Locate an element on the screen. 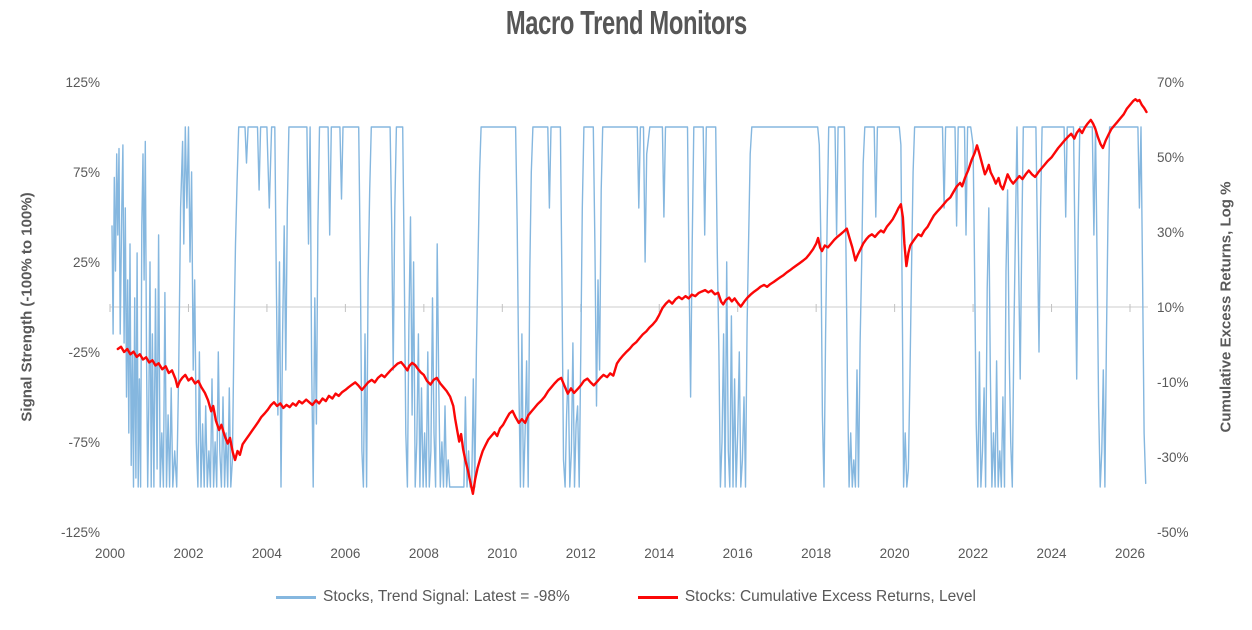 The width and height of the screenshot is (1252, 630). left-axis-tick-label: 125% is located at coordinates (82, 82).